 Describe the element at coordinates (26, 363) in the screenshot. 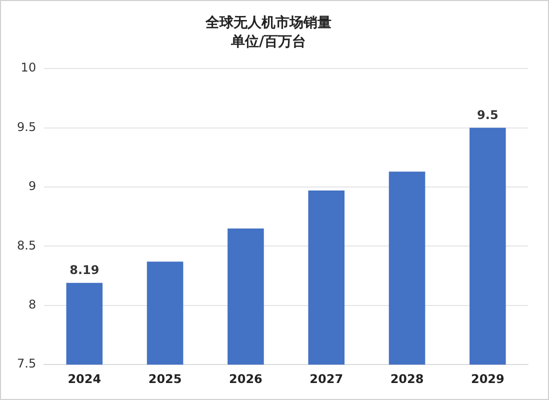

I see `y-tick-label: 7.5` at that location.